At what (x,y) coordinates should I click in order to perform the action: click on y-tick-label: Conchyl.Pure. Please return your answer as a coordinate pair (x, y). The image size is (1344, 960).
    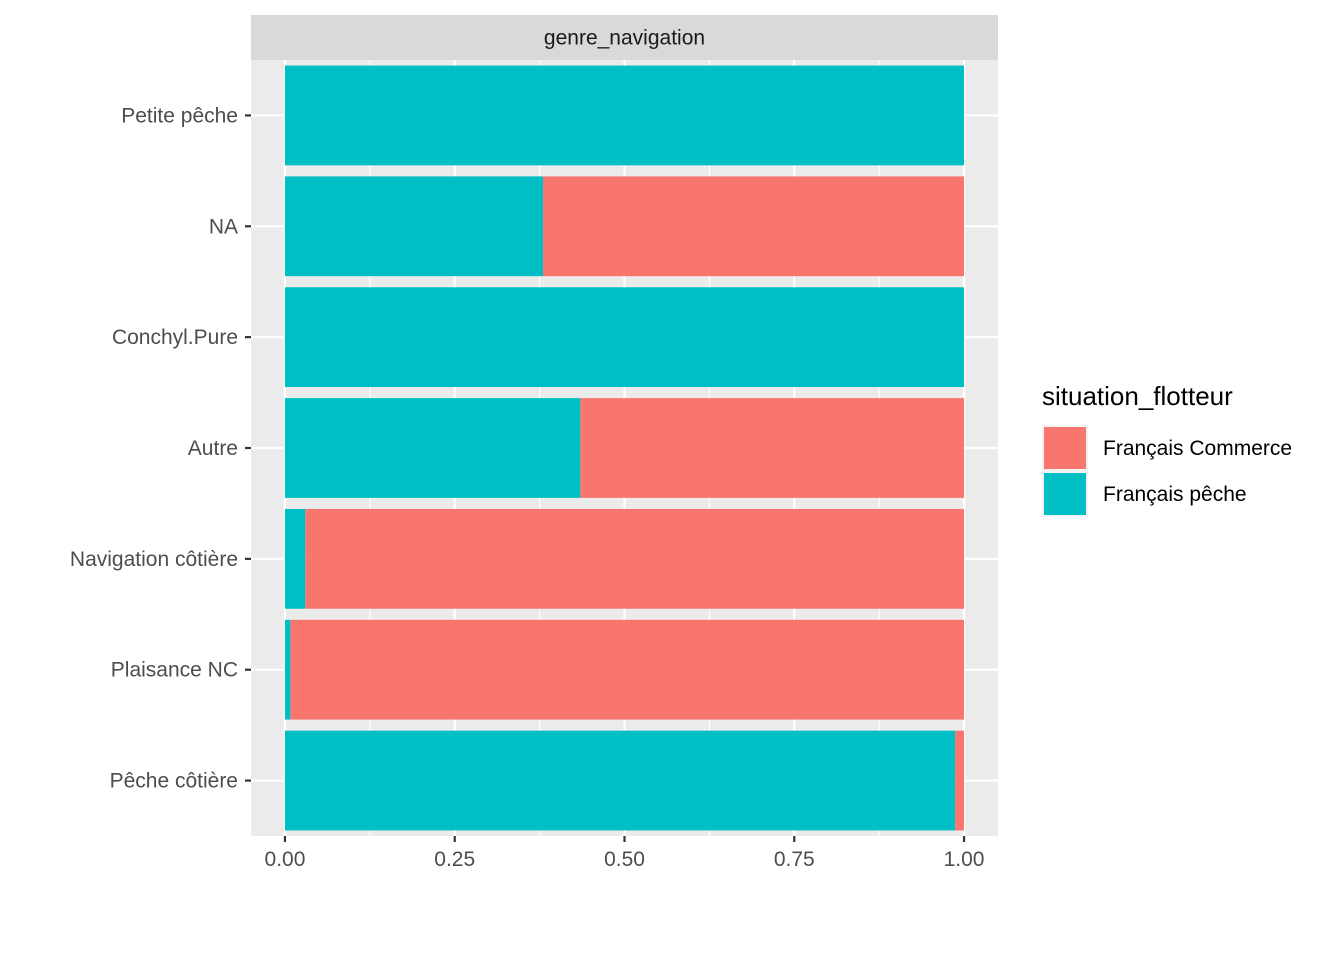
    Looking at the image, I should click on (175, 337).